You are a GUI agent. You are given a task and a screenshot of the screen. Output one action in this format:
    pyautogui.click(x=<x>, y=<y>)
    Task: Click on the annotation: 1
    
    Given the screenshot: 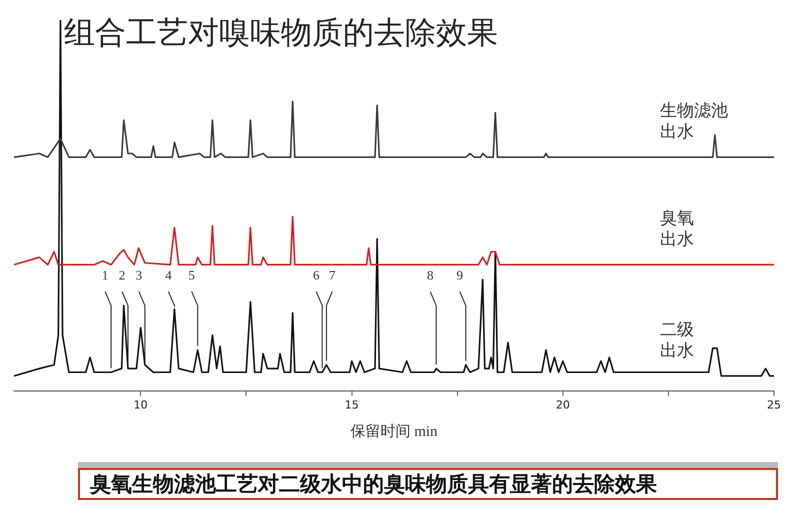 What is the action you would take?
    pyautogui.click(x=105, y=275)
    